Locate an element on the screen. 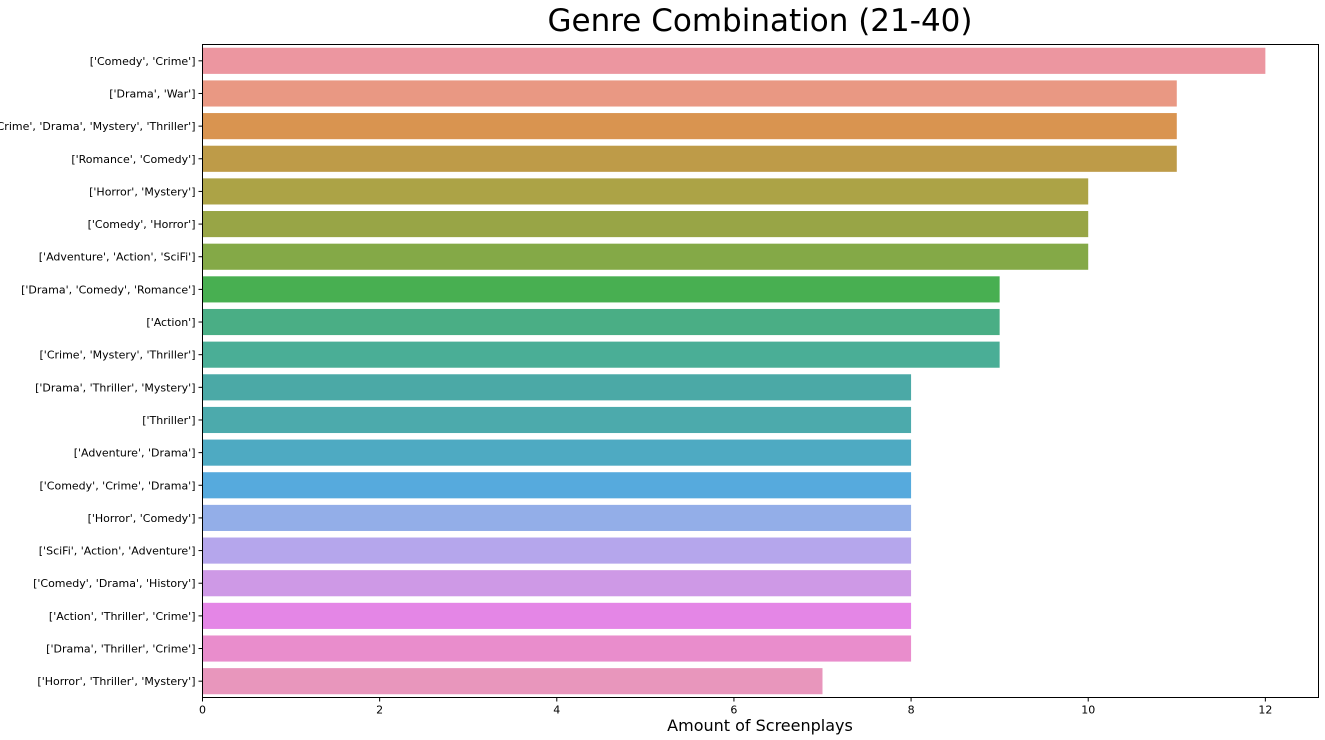 This screenshot has height=740, width=1325. category-label: ['SciFi', 'Action', 'Adventure'] is located at coordinates (117, 551).